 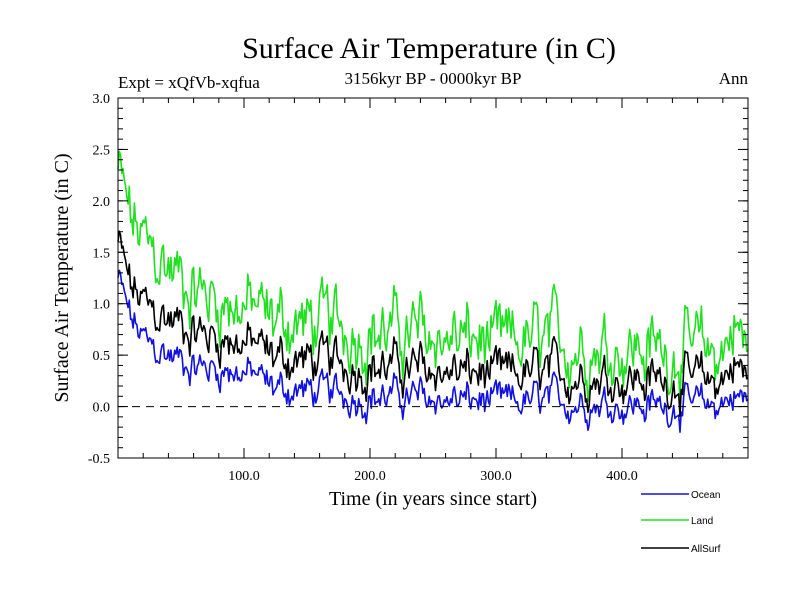 What do you see at coordinates (102, 99) in the screenshot?
I see `y-tick-label: 3.0` at bounding box center [102, 99].